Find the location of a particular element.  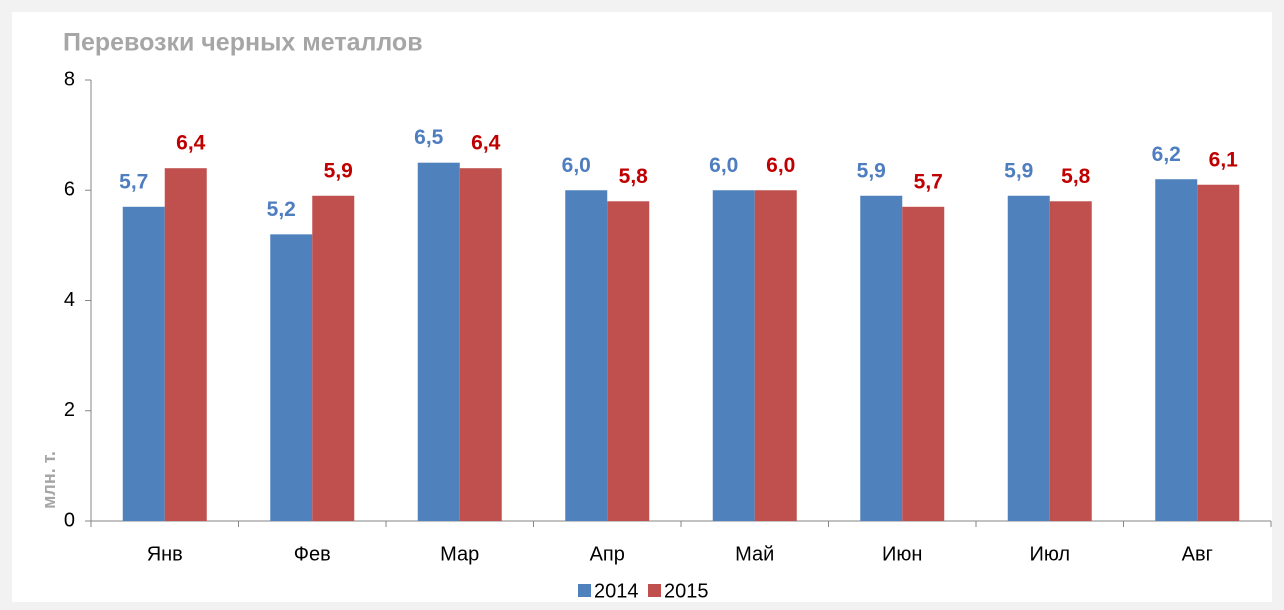

y-tick-label: 2 is located at coordinates (69, 410).